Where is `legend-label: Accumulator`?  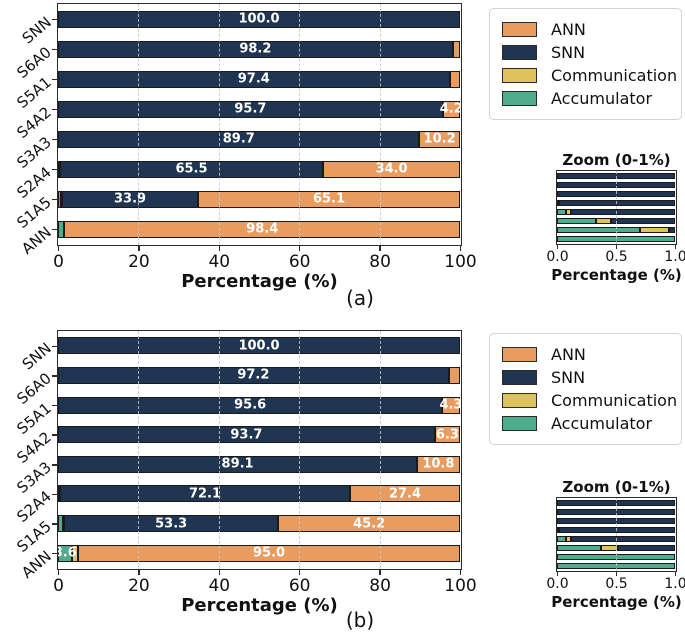
legend-label: Accumulator is located at coordinates (602, 424).